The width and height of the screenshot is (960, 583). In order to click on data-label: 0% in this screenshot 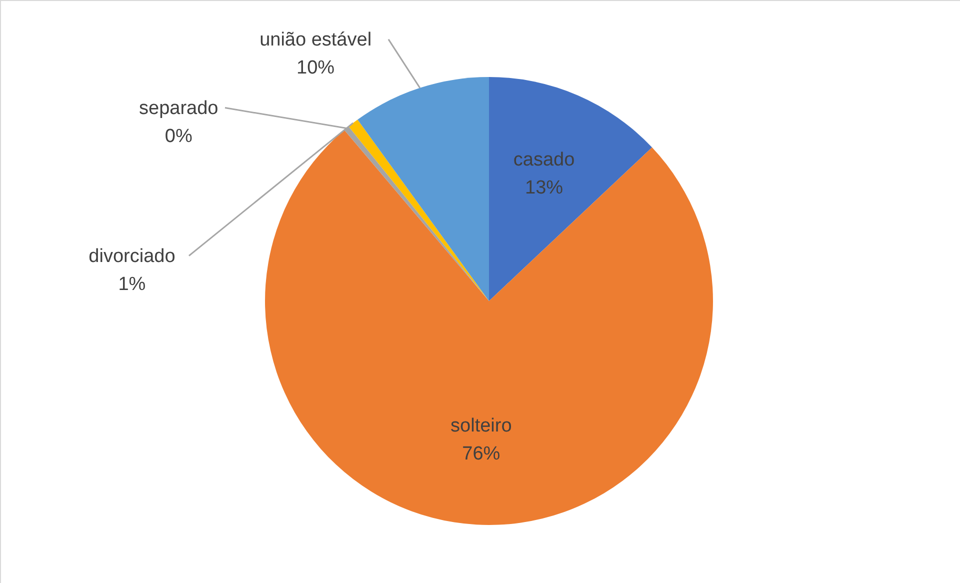, I will do `click(178, 136)`.